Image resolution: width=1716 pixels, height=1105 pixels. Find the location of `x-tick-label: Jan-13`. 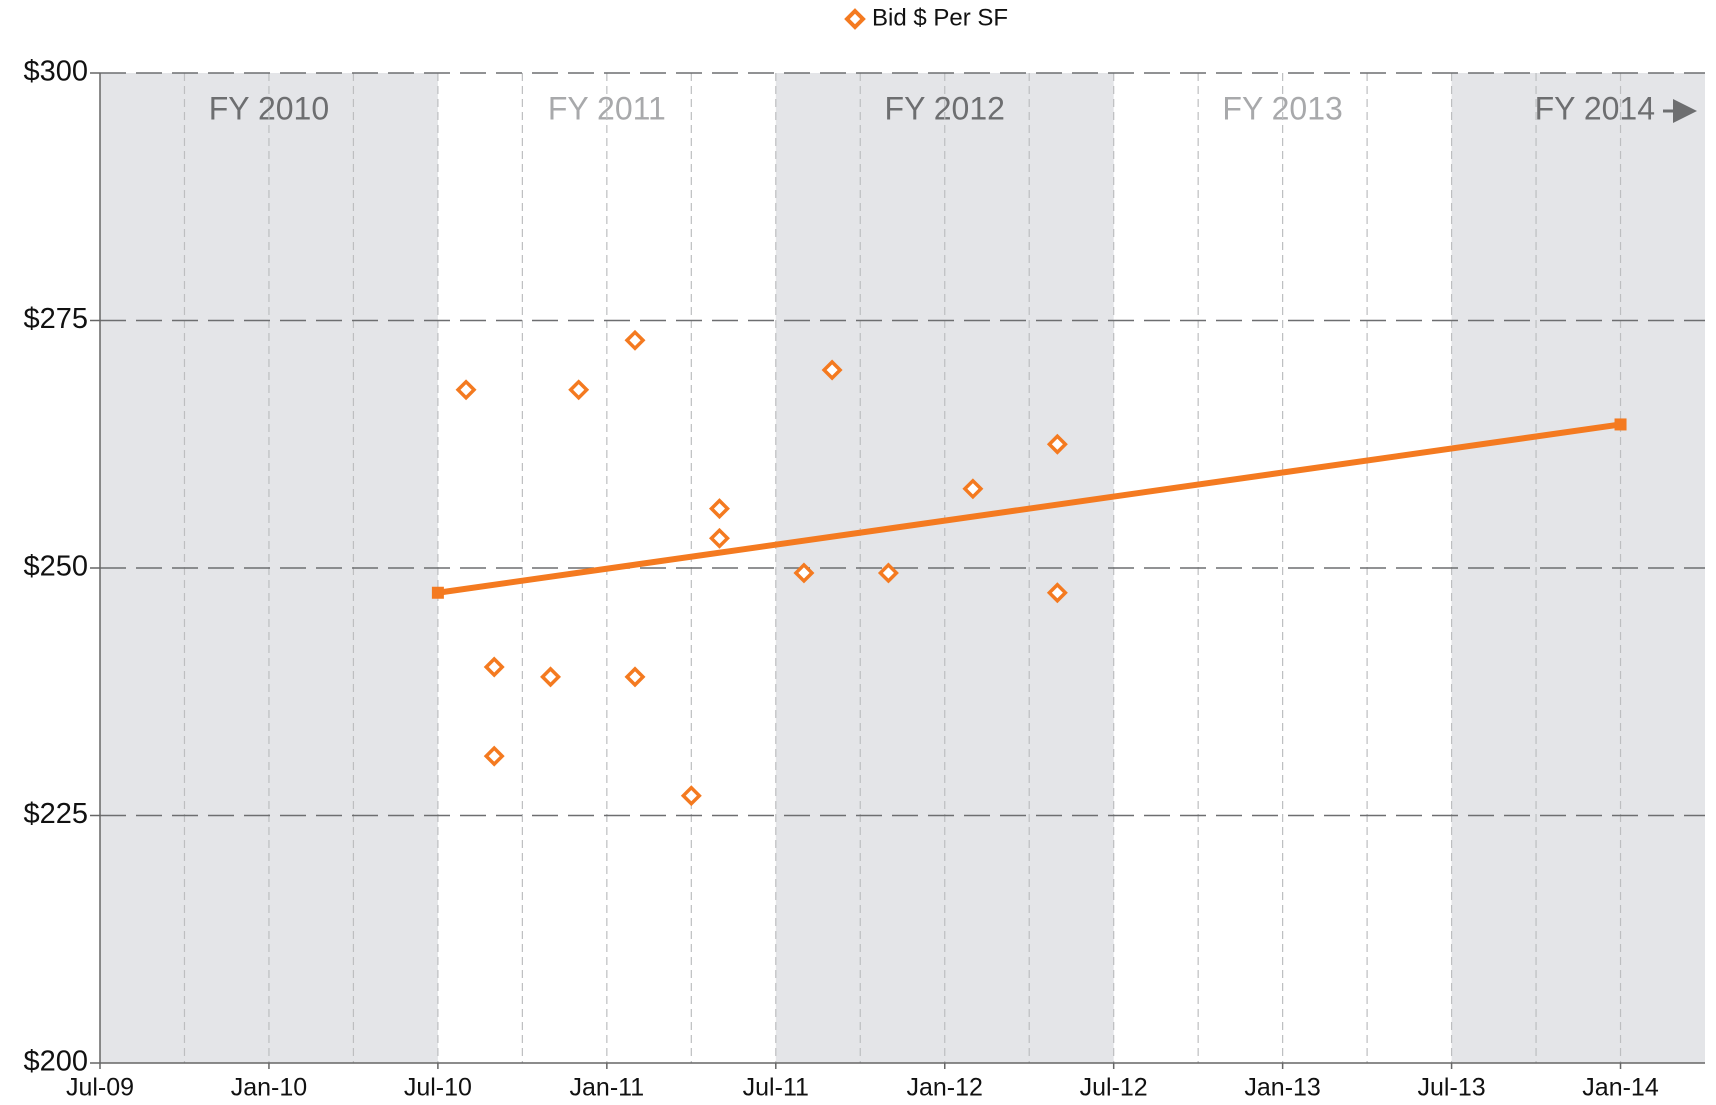

x-tick-label: Jan-13 is located at coordinates (1282, 1088).